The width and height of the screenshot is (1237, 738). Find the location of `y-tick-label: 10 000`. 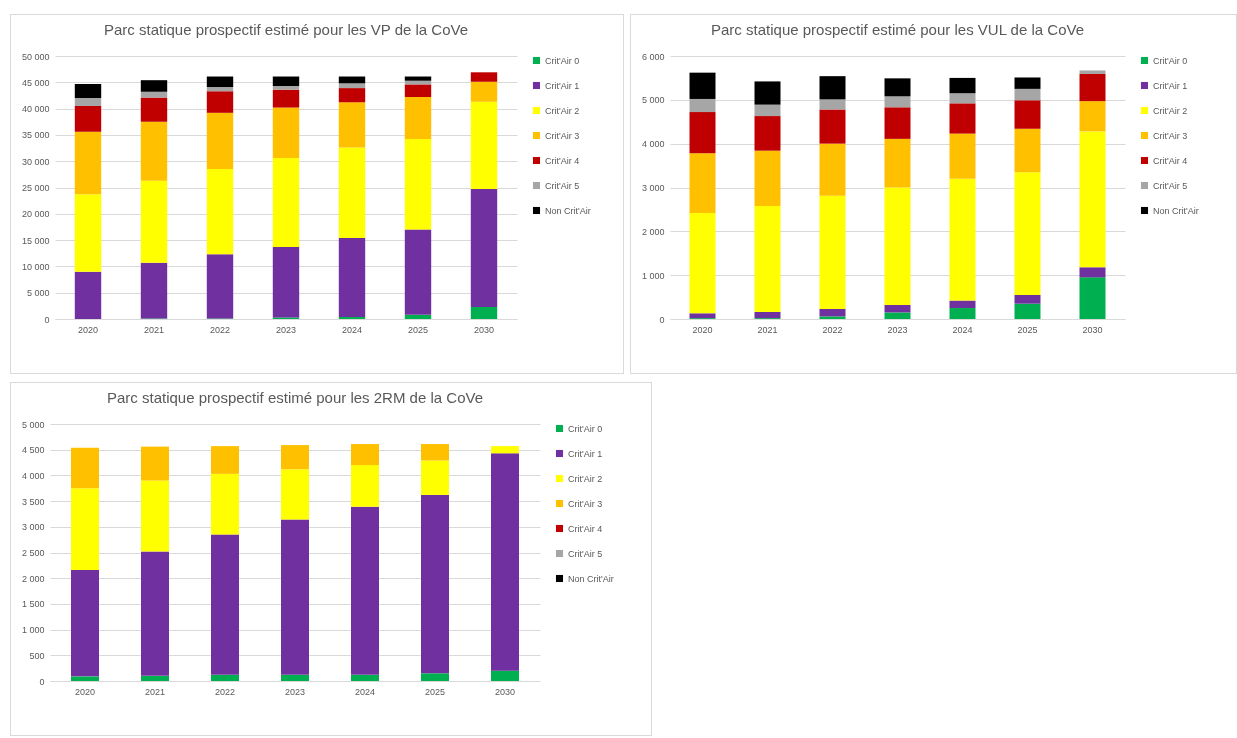

y-tick-label: 10 000 is located at coordinates (35, 266).